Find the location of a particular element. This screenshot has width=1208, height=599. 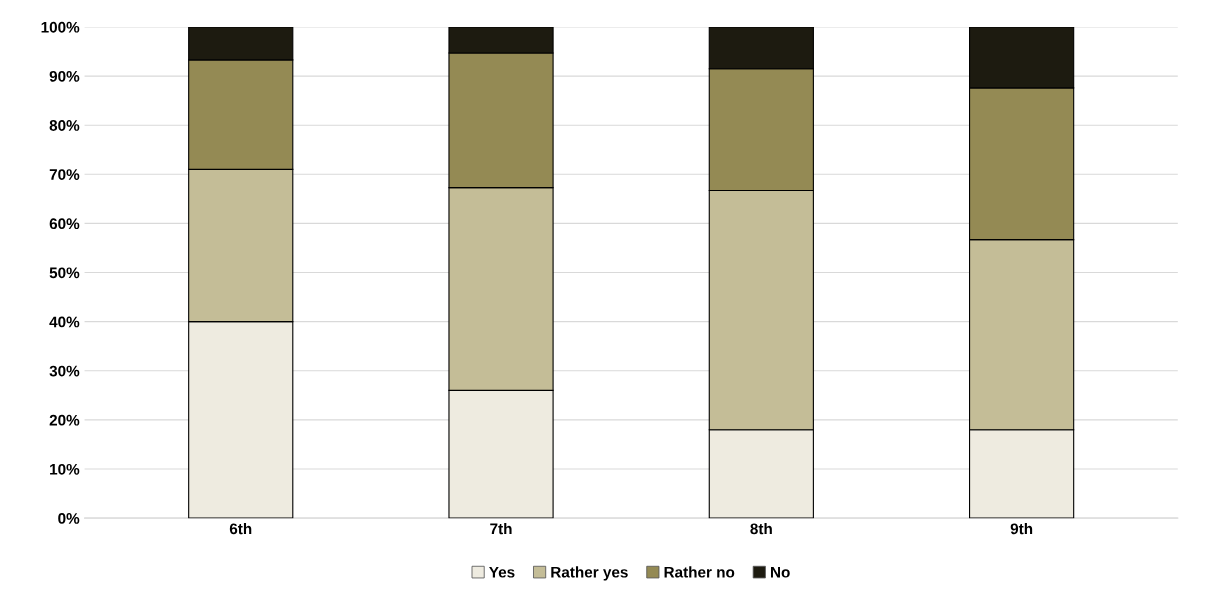

x-tick-label: 9th is located at coordinates (1021, 529).